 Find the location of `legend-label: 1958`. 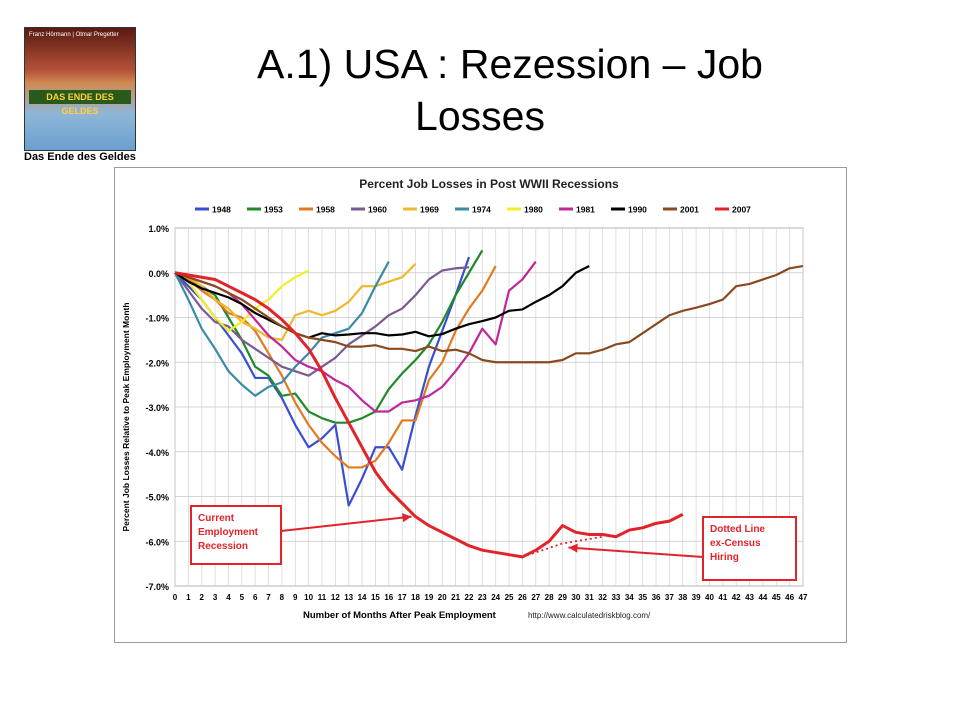

legend-label: 1958 is located at coordinates (325, 210).